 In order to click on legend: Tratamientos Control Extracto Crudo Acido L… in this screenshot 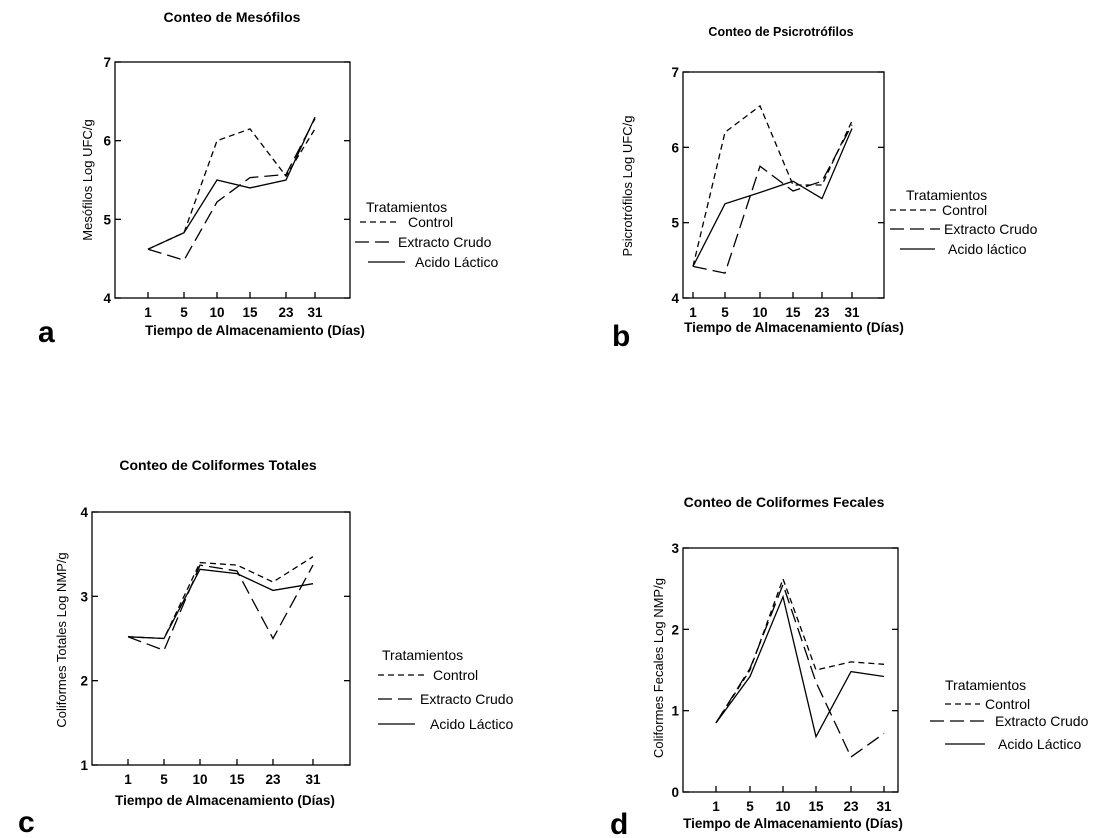, I will do `click(446, 689)`.